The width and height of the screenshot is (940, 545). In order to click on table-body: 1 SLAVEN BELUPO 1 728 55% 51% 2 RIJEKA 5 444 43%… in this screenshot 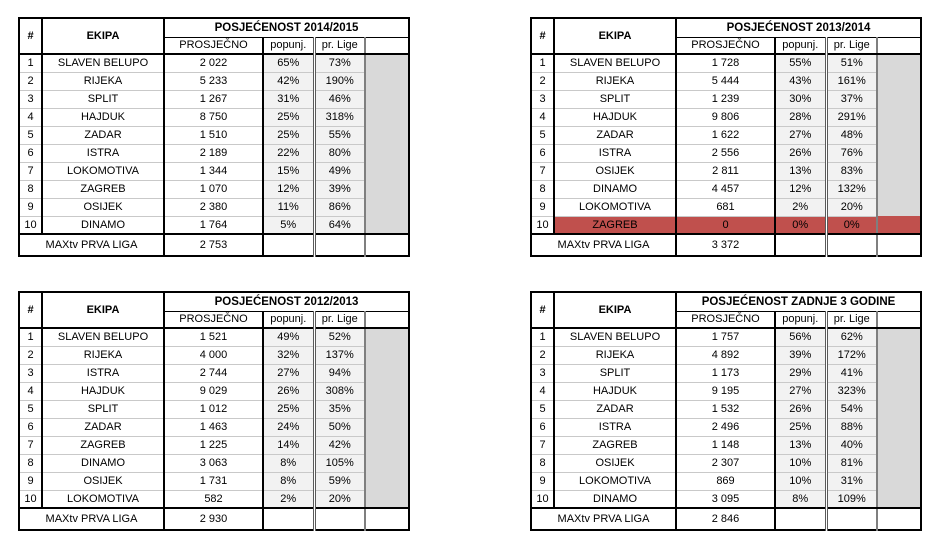, I will do `click(726, 144)`.